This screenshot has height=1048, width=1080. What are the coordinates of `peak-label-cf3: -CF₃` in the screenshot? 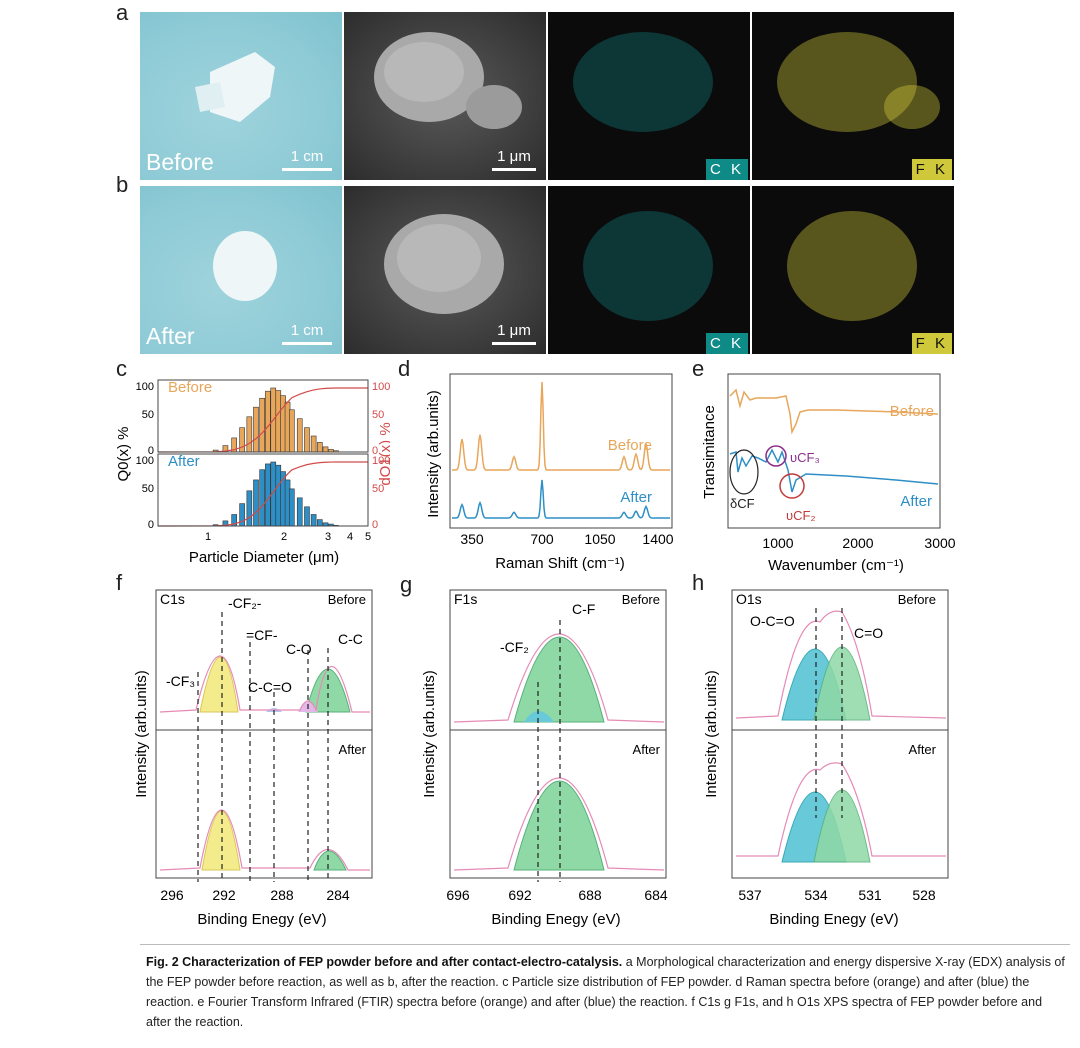 It's located at (180, 681).